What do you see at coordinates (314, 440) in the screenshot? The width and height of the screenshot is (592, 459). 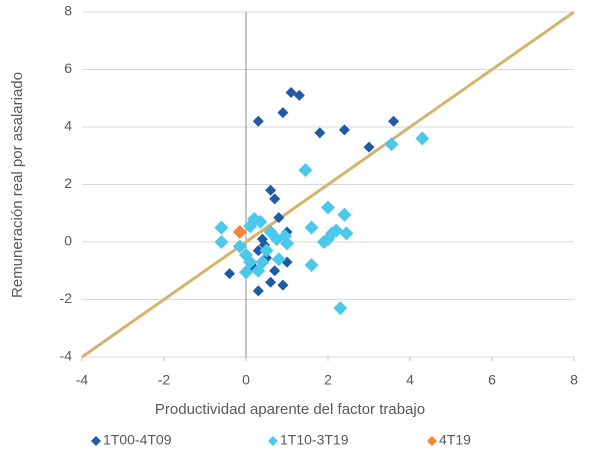 I see `legend-label: 1T10-3T19` at bounding box center [314, 440].